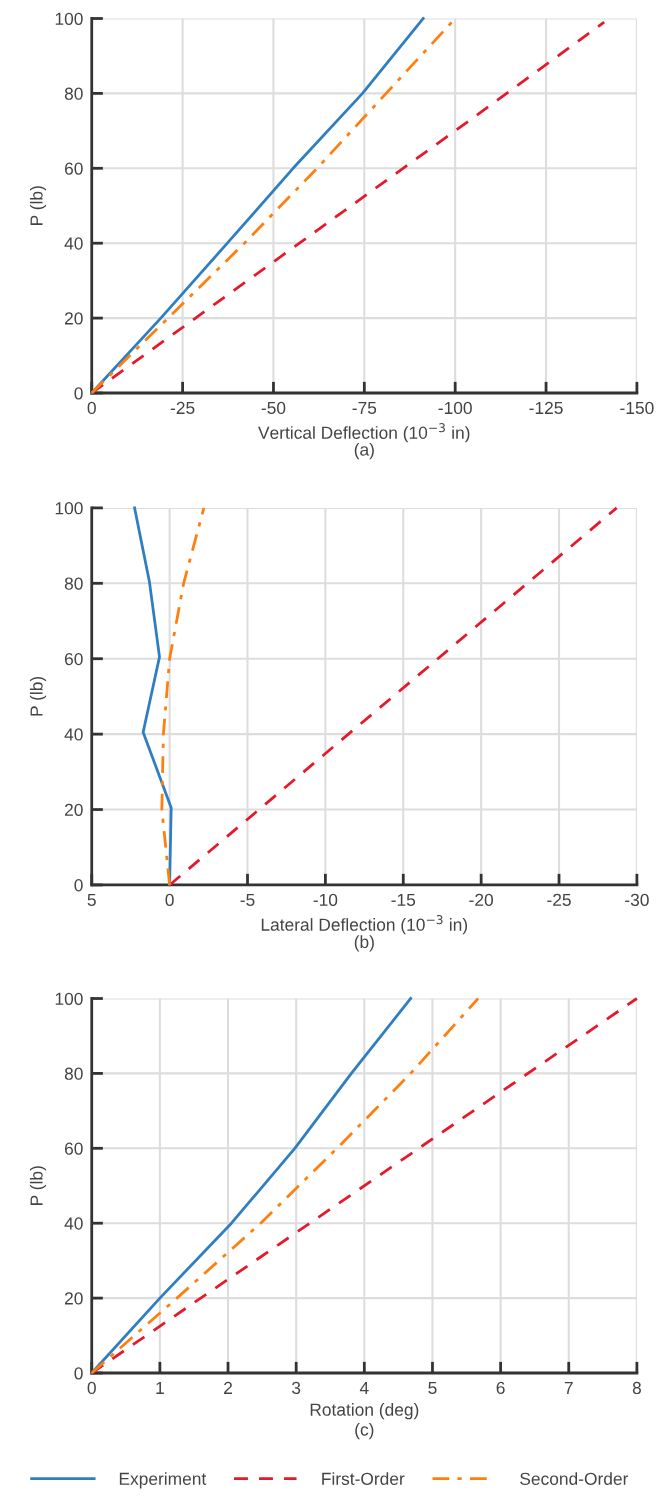 The height and width of the screenshot is (1504, 660). What do you see at coordinates (500, 1388) in the screenshot?
I see `x-tick-label: 6` at bounding box center [500, 1388].